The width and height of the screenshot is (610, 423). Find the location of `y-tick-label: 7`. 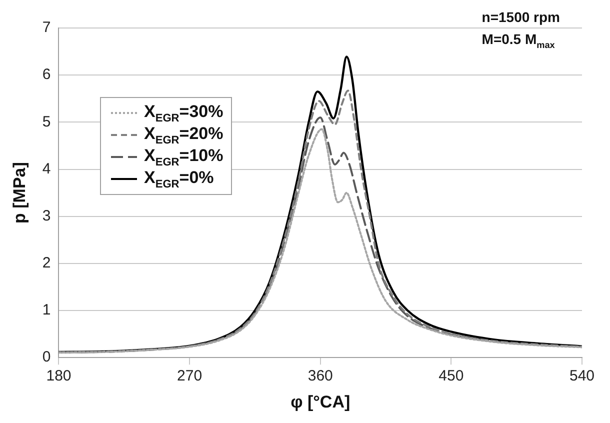

y-tick-label: 7 is located at coordinates (46, 27).